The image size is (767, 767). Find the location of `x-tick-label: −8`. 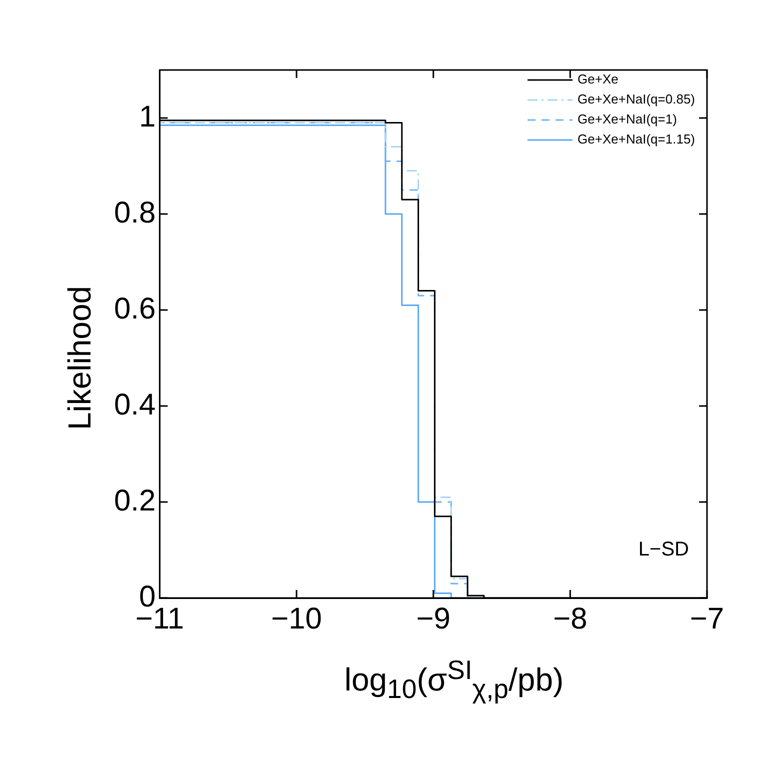

x-tick-label: −8 is located at coordinates (570, 619).